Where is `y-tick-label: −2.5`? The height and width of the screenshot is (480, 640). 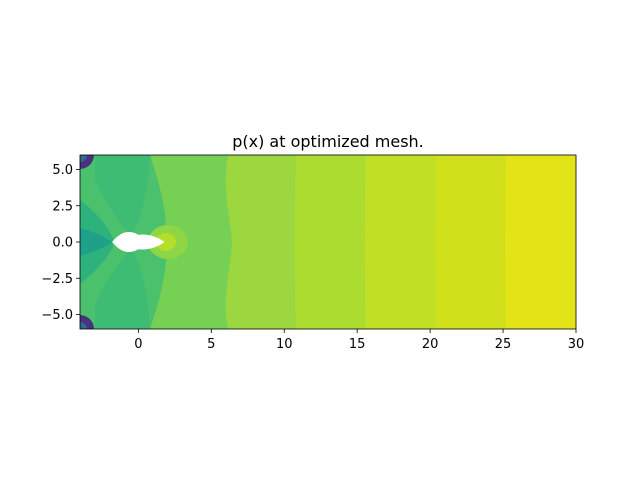 y-tick-label: −2.5 is located at coordinates (57, 279).